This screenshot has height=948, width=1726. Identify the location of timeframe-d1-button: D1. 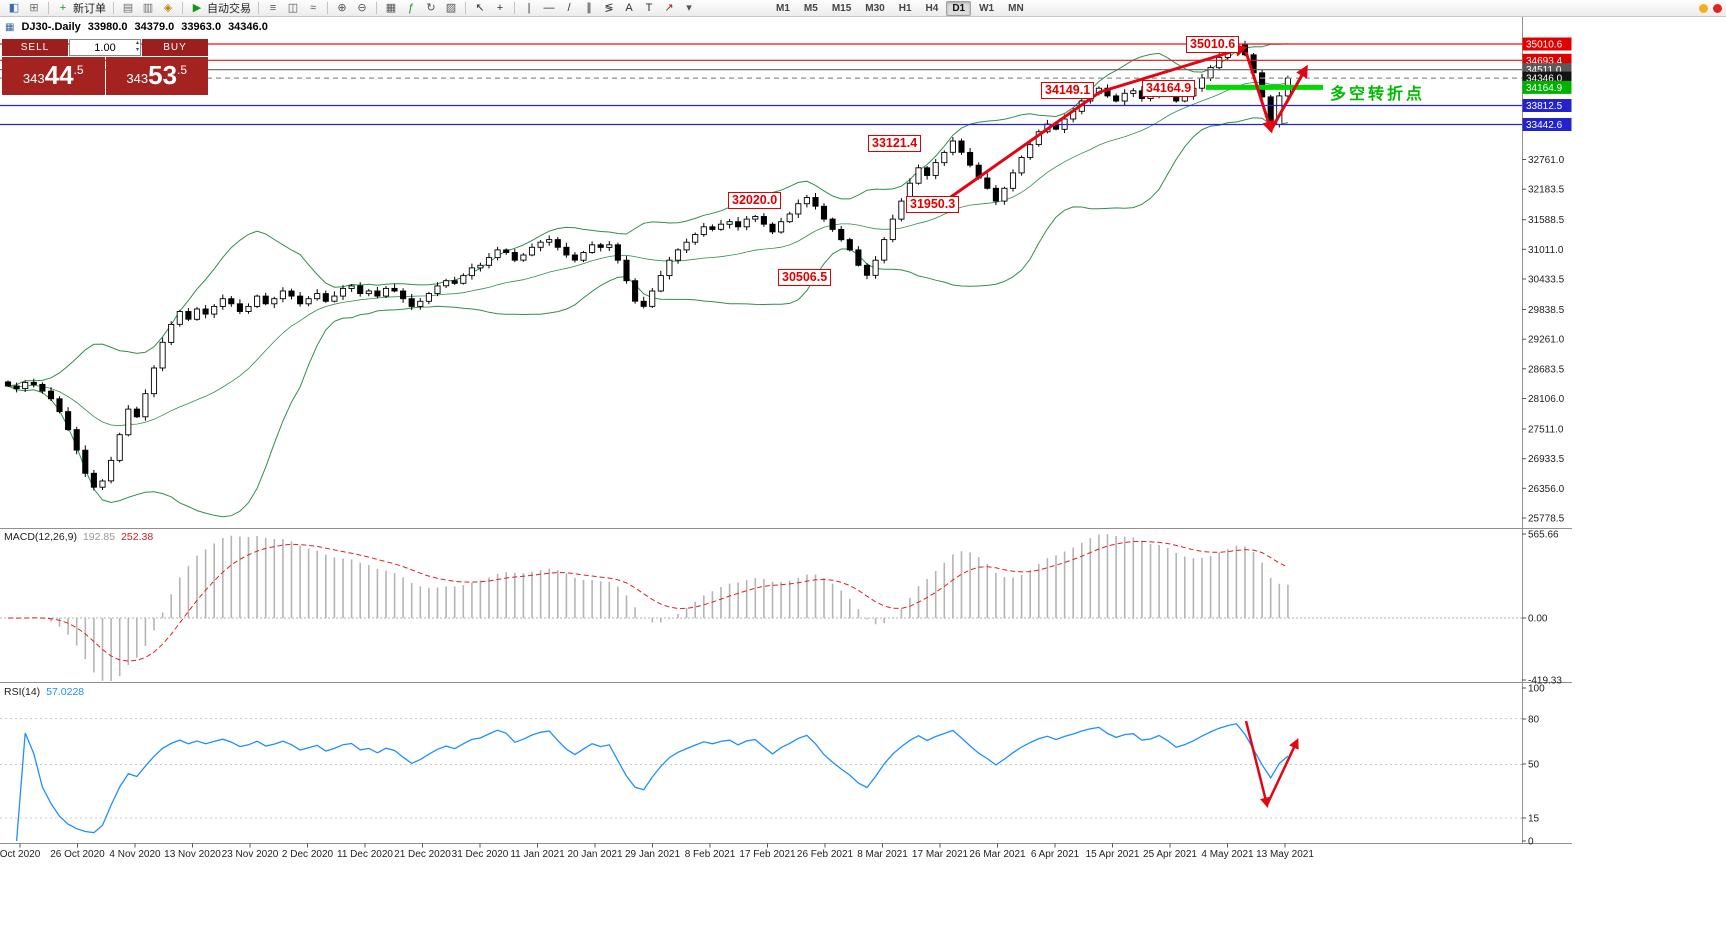
(959, 8).